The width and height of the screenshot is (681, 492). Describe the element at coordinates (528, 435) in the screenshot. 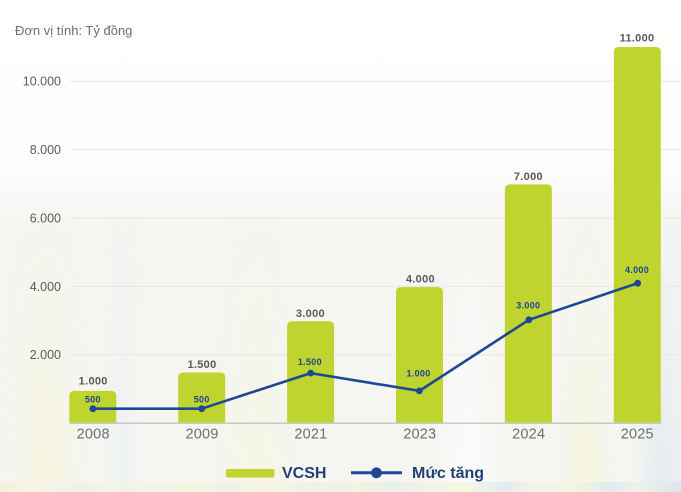

I see `svg-text: 2024` at that location.